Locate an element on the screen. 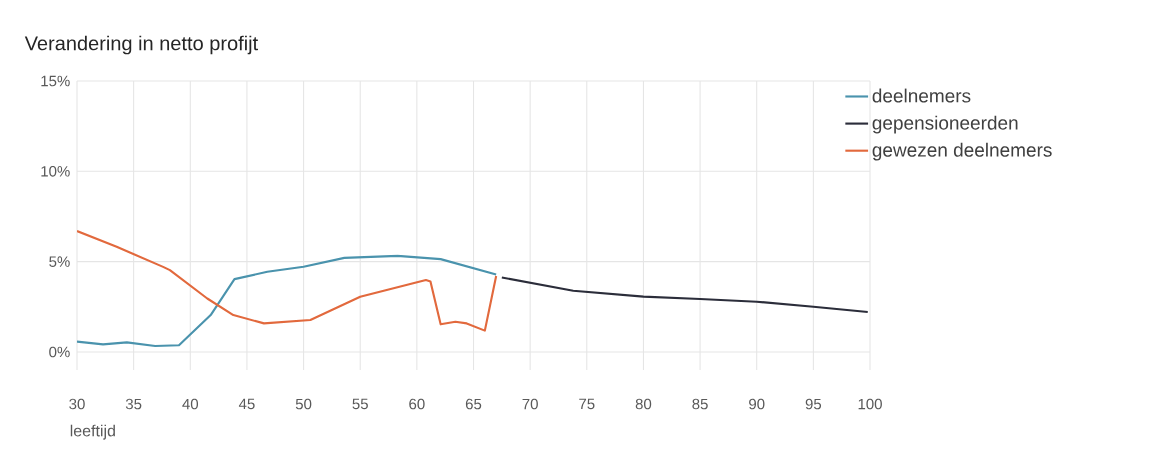 This screenshot has width=1154, height=451. x-tick-label: 35 is located at coordinates (133, 404).